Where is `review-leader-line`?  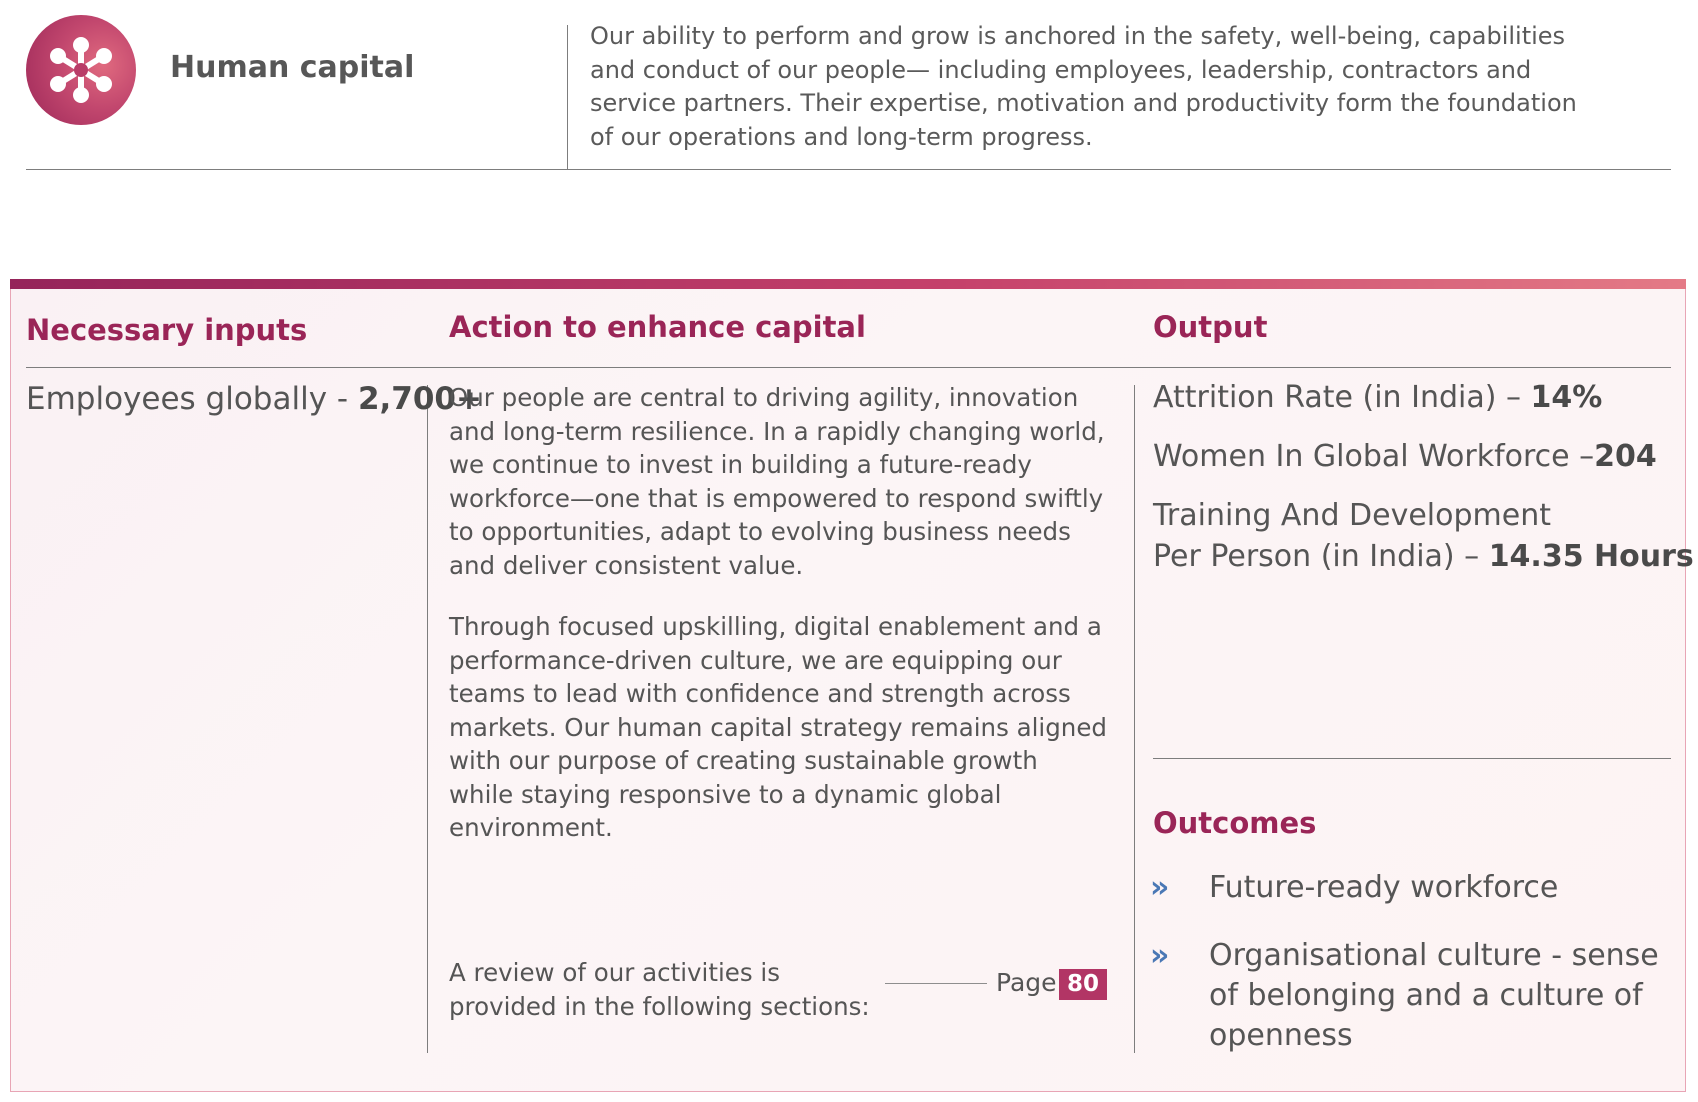
review-leader-line is located at coordinates (936, 983).